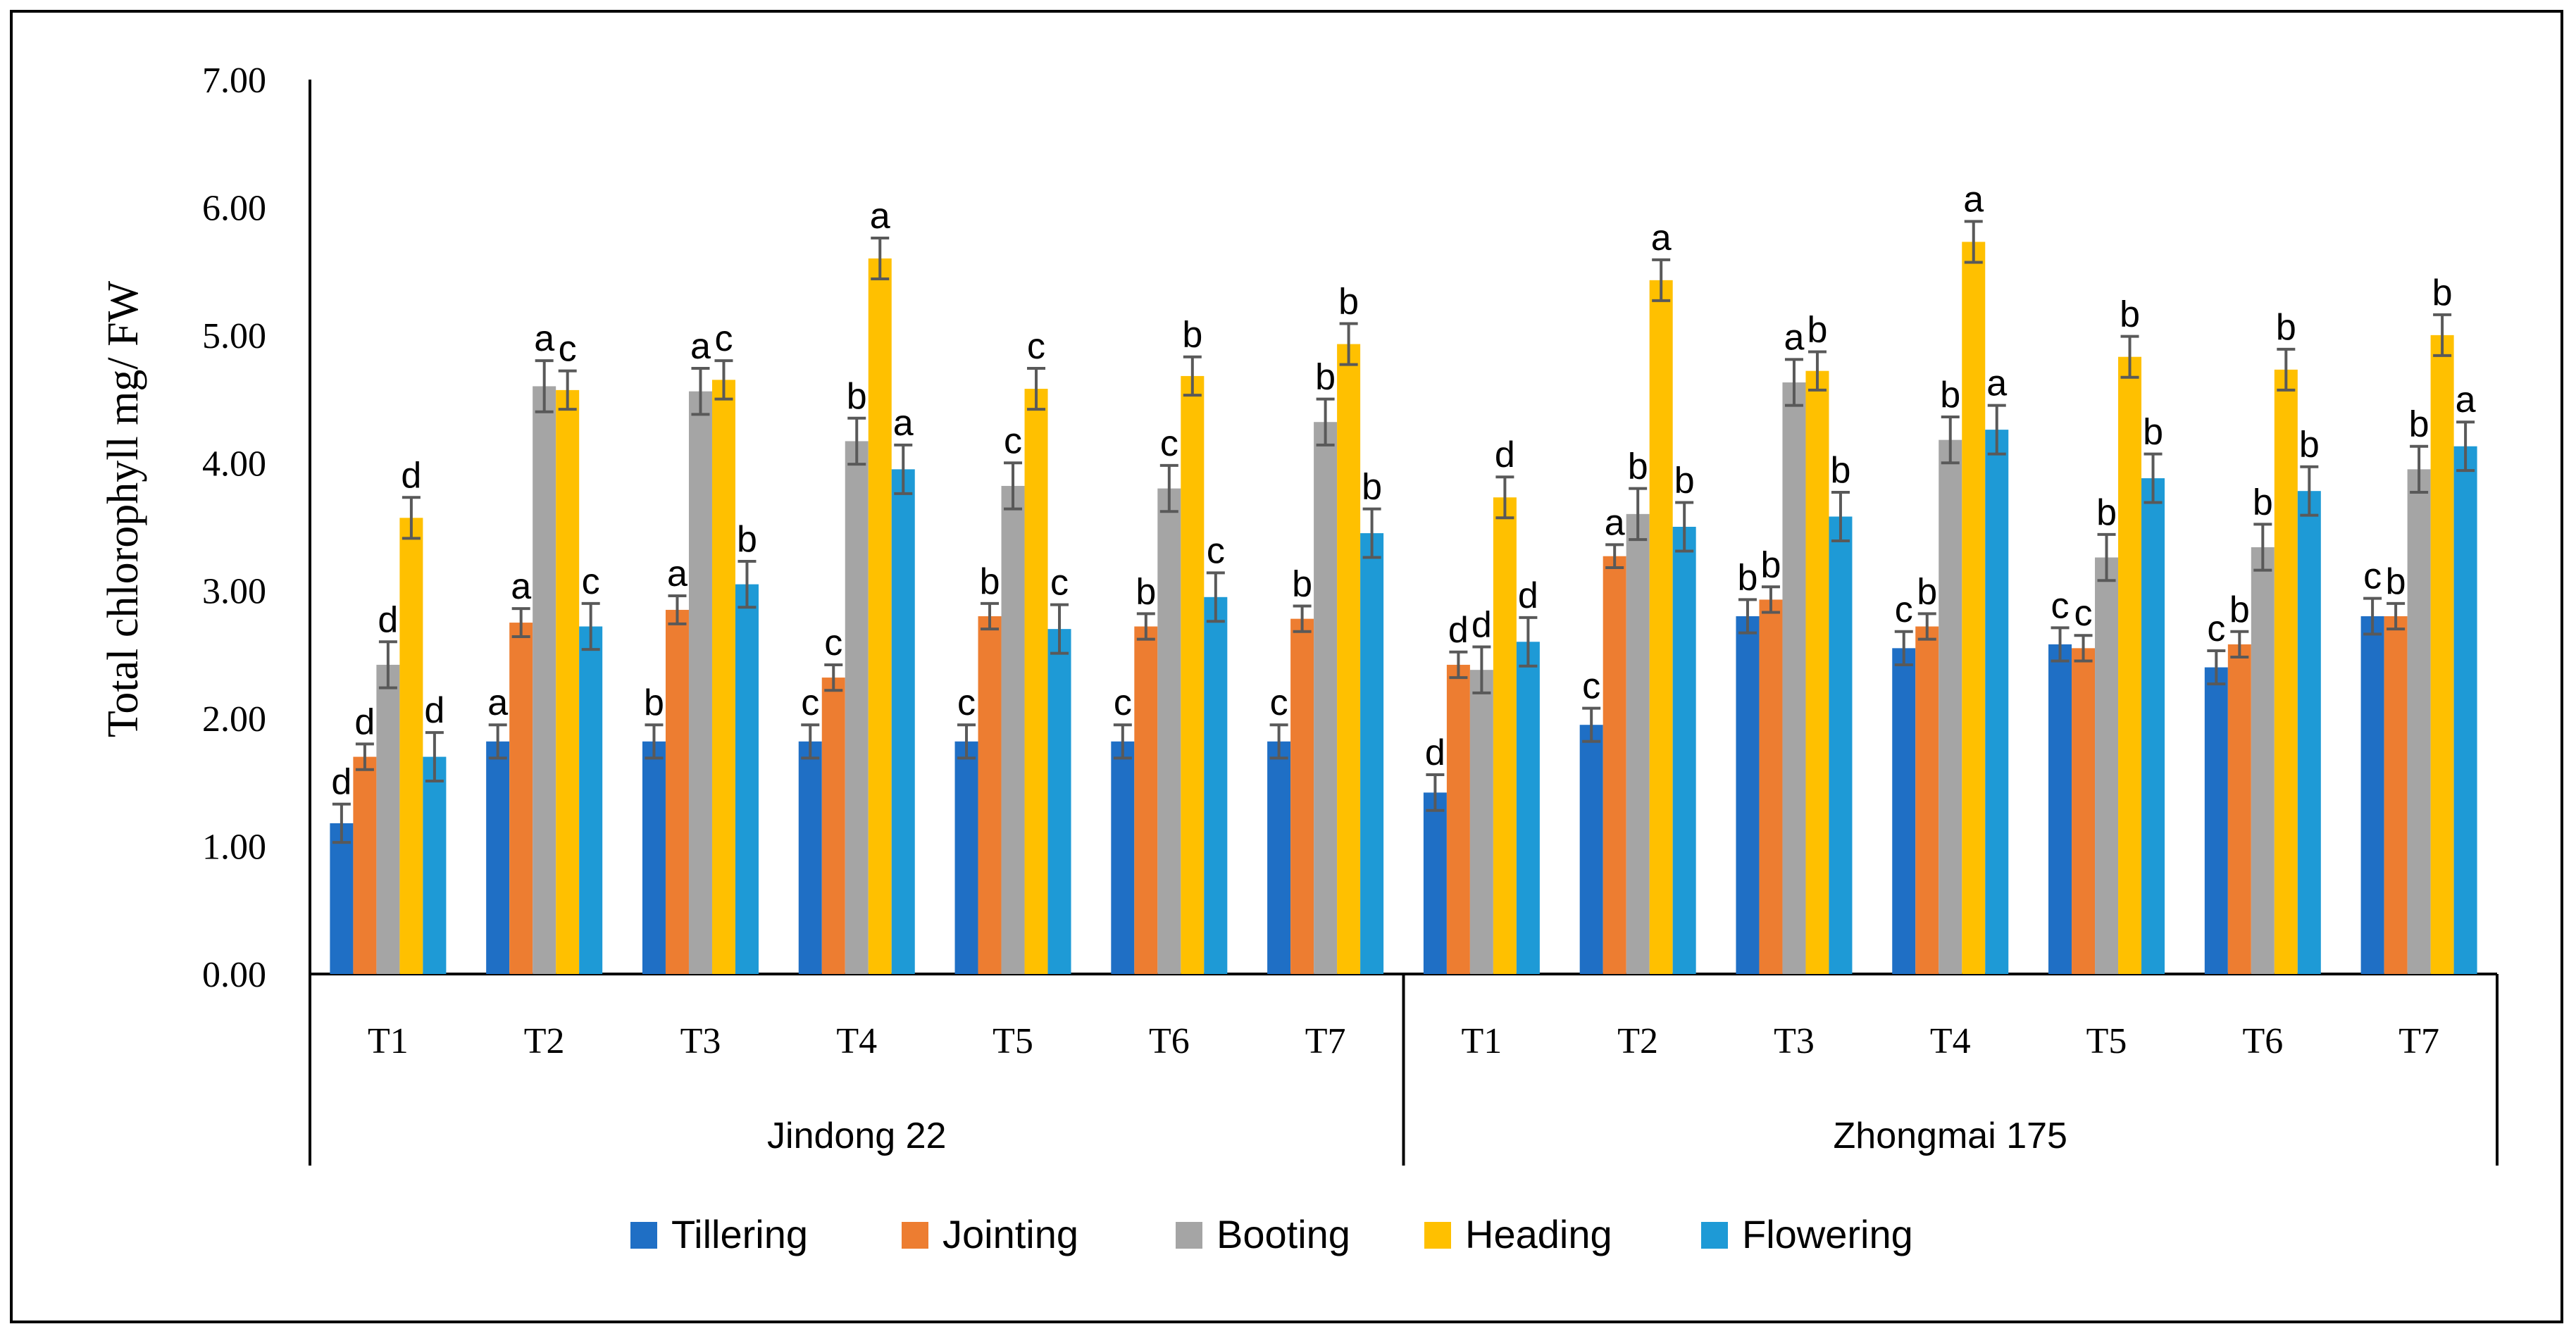 Image resolution: width=2576 pixels, height=1336 pixels. What do you see at coordinates (1283, 1234) in the screenshot?
I see `legend-label: Booting` at bounding box center [1283, 1234].